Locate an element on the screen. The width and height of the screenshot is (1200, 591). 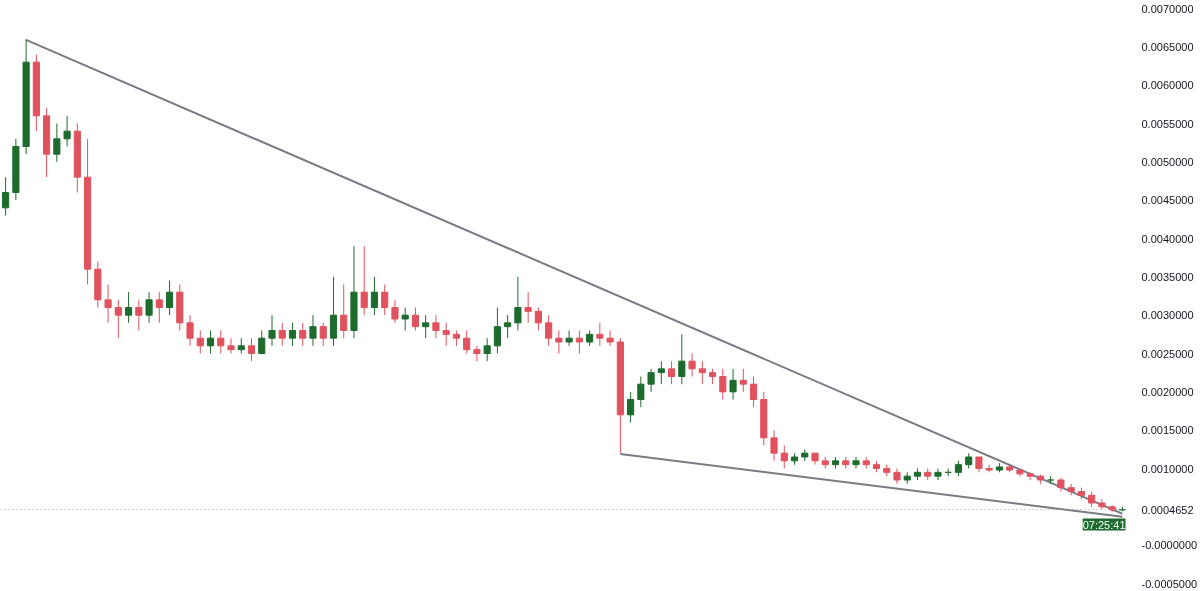
y-tick-label: 0.0035000 is located at coordinates (1167, 276).